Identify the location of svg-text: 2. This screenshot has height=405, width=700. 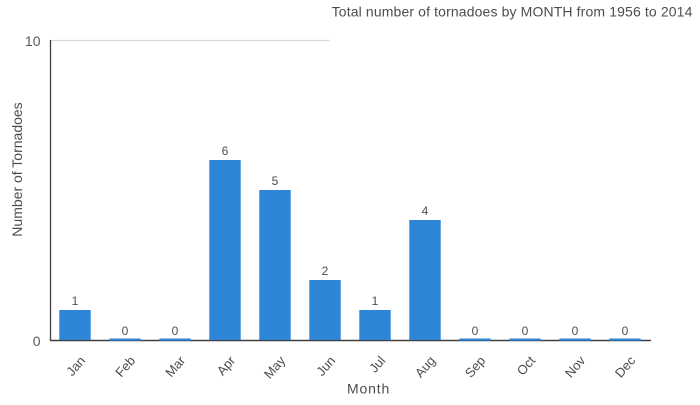
(325, 271).